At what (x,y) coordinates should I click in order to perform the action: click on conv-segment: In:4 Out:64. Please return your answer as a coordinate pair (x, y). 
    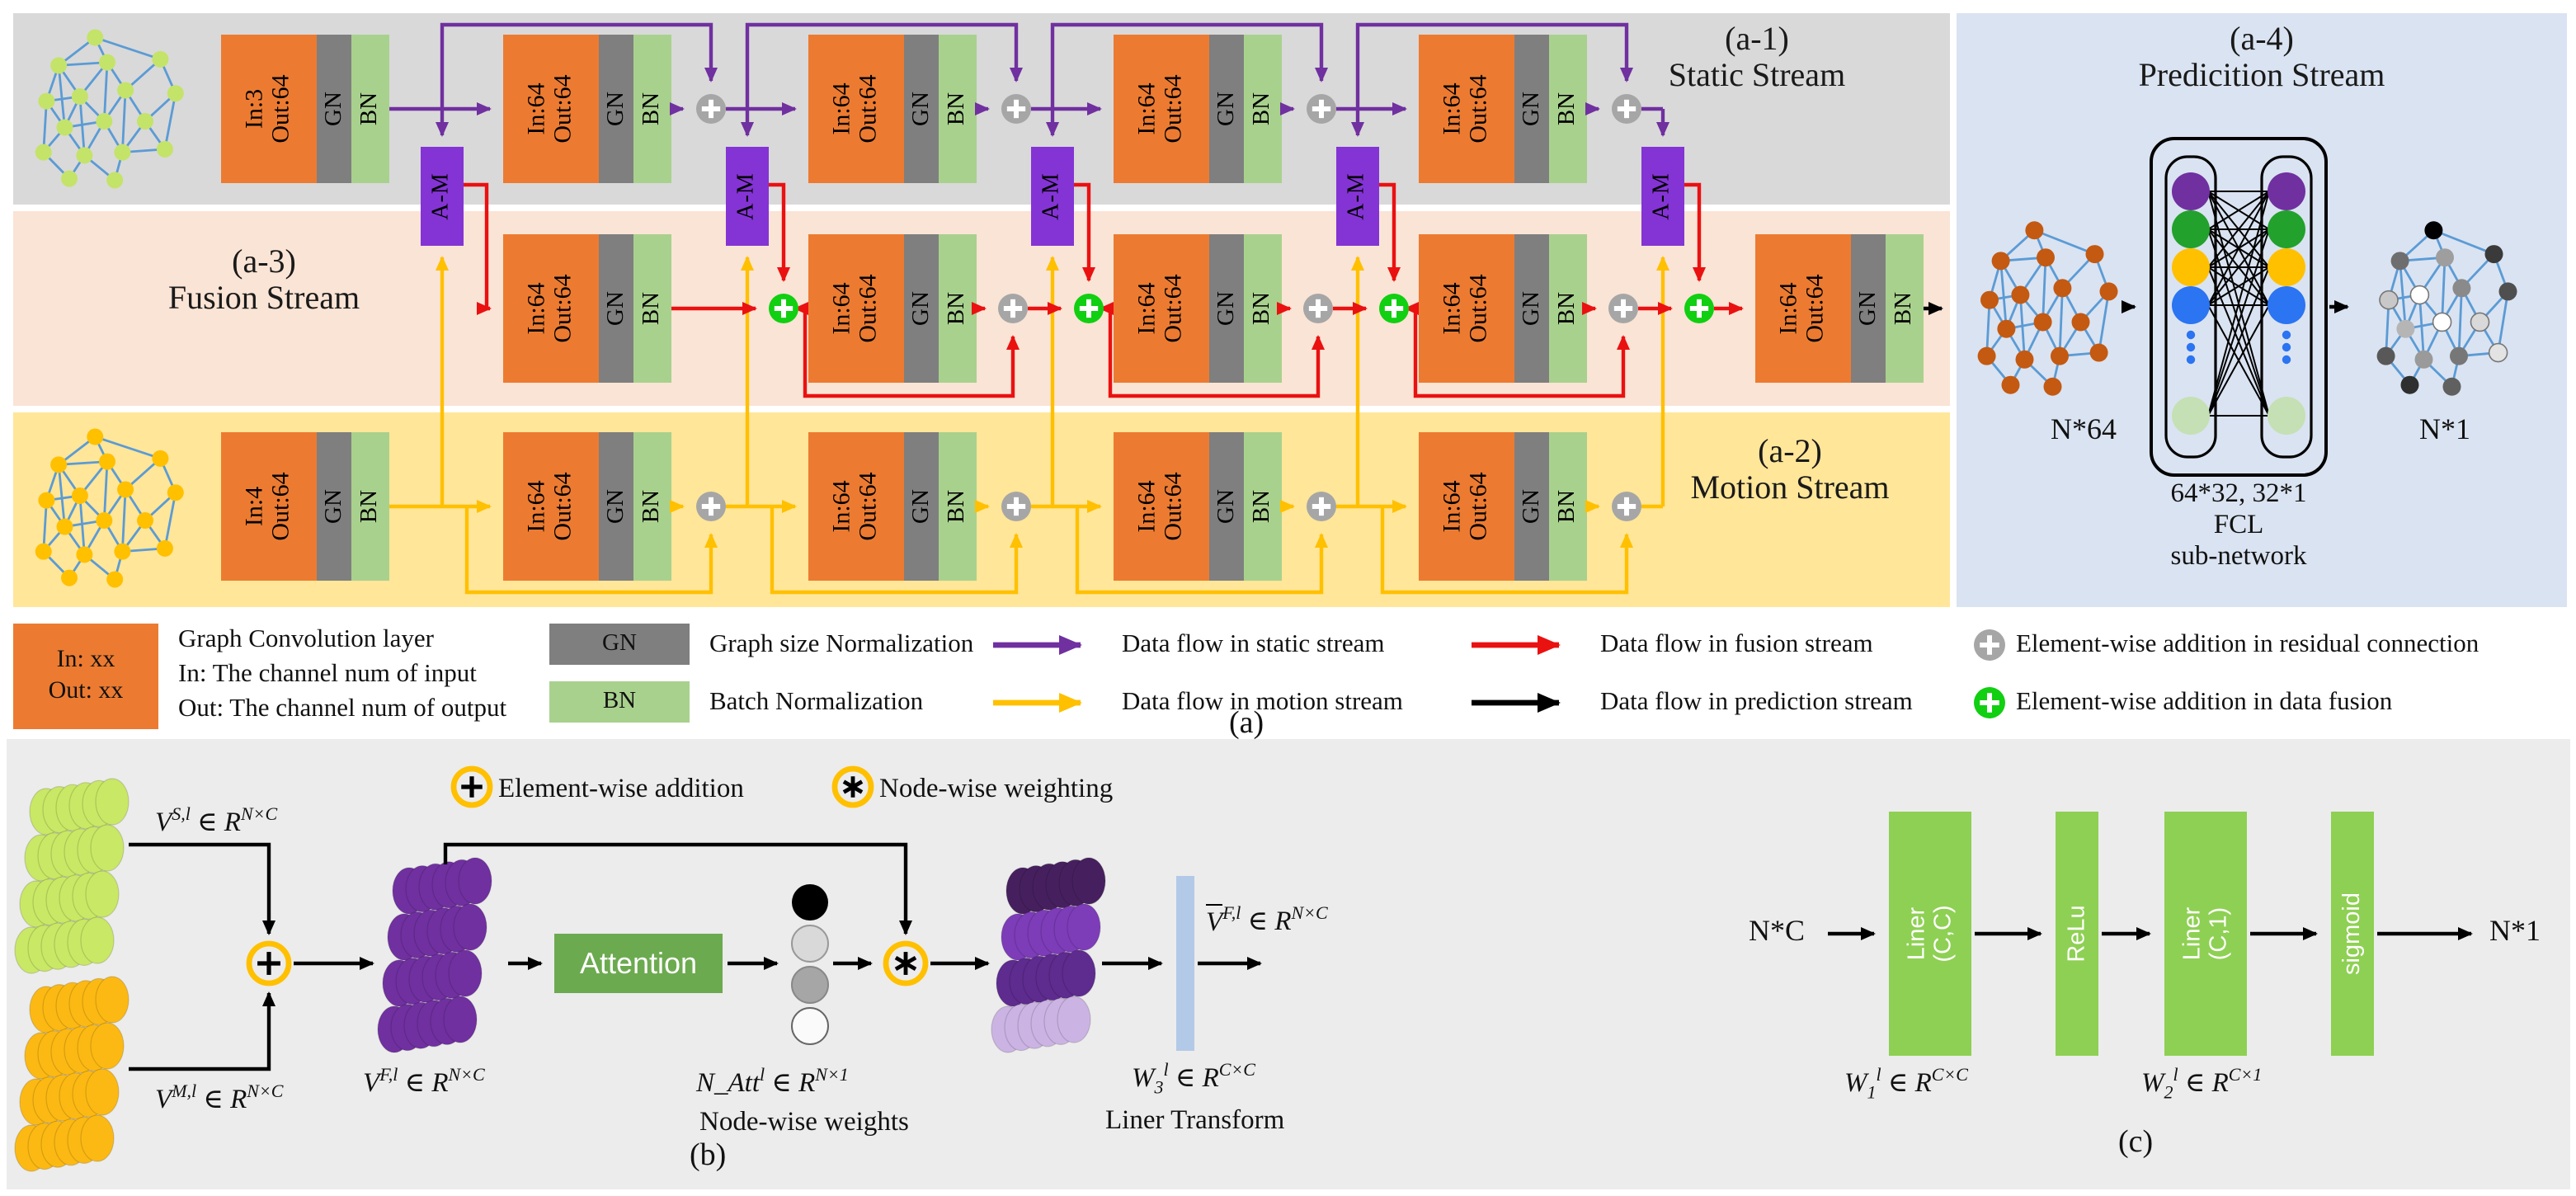
    Looking at the image, I should click on (269, 506).